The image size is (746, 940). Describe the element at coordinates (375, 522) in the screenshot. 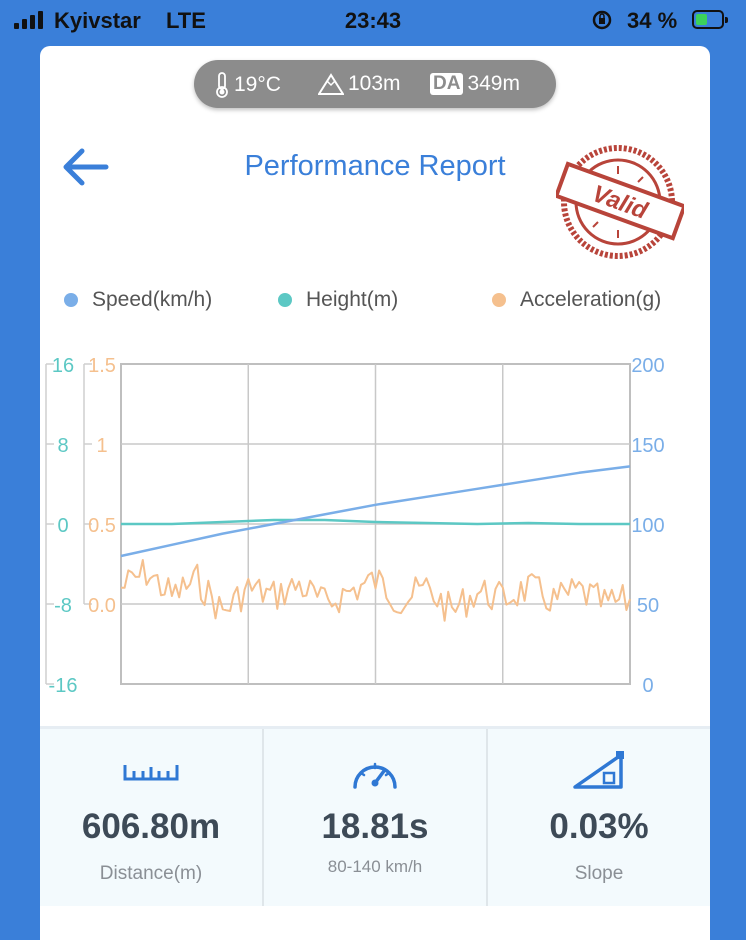

I see `height-series-line` at that location.